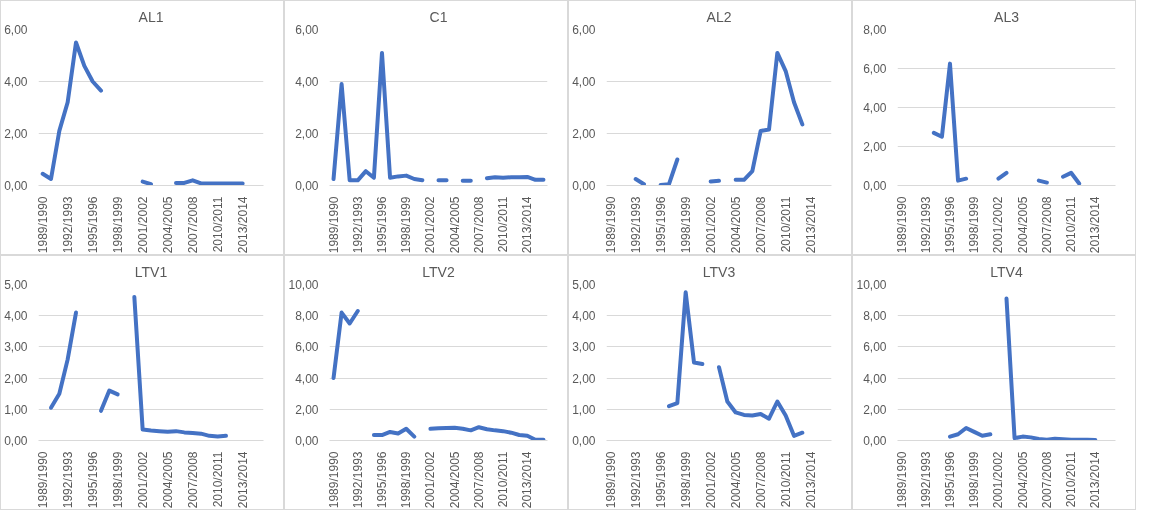 This screenshot has height=530, width=1155. What do you see at coordinates (438, 16) in the screenshot?
I see `chart-title: C1` at bounding box center [438, 16].